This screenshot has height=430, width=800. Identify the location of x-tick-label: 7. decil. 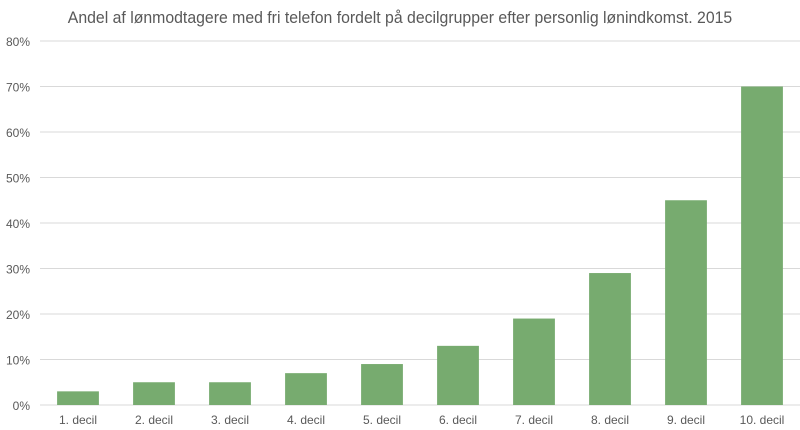
(534, 420).